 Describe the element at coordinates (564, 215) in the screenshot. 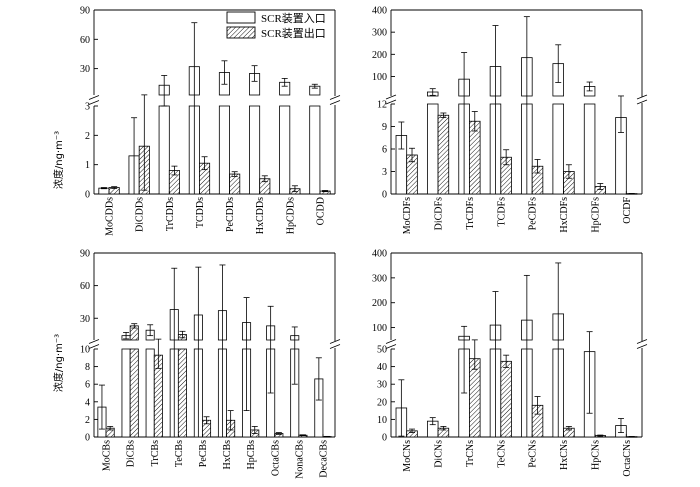

I see `x-tick-label: HxCDFs` at that location.